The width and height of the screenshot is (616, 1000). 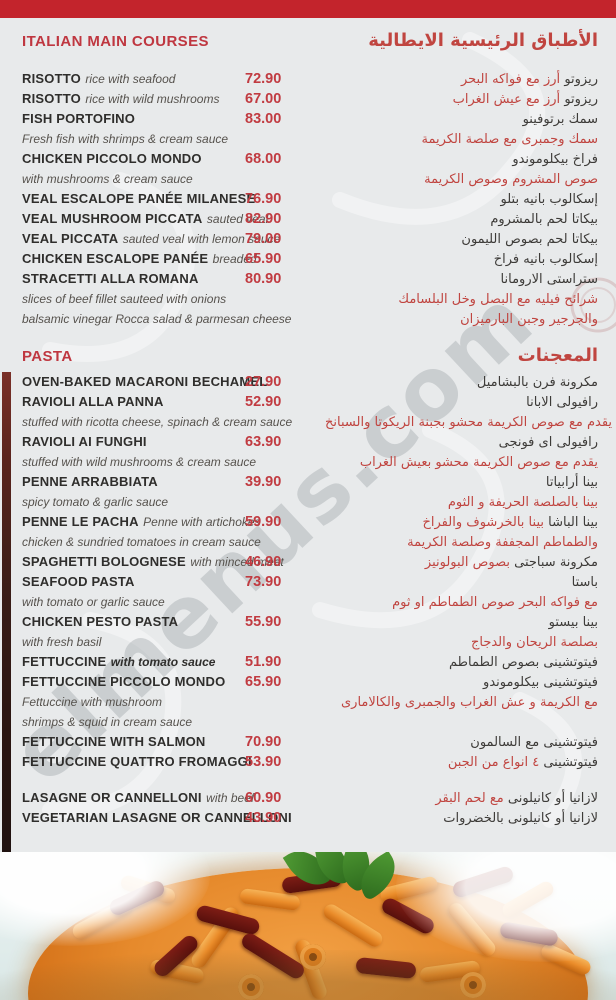 I want to click on item-price: 70.90, so click(x=263, y=742).